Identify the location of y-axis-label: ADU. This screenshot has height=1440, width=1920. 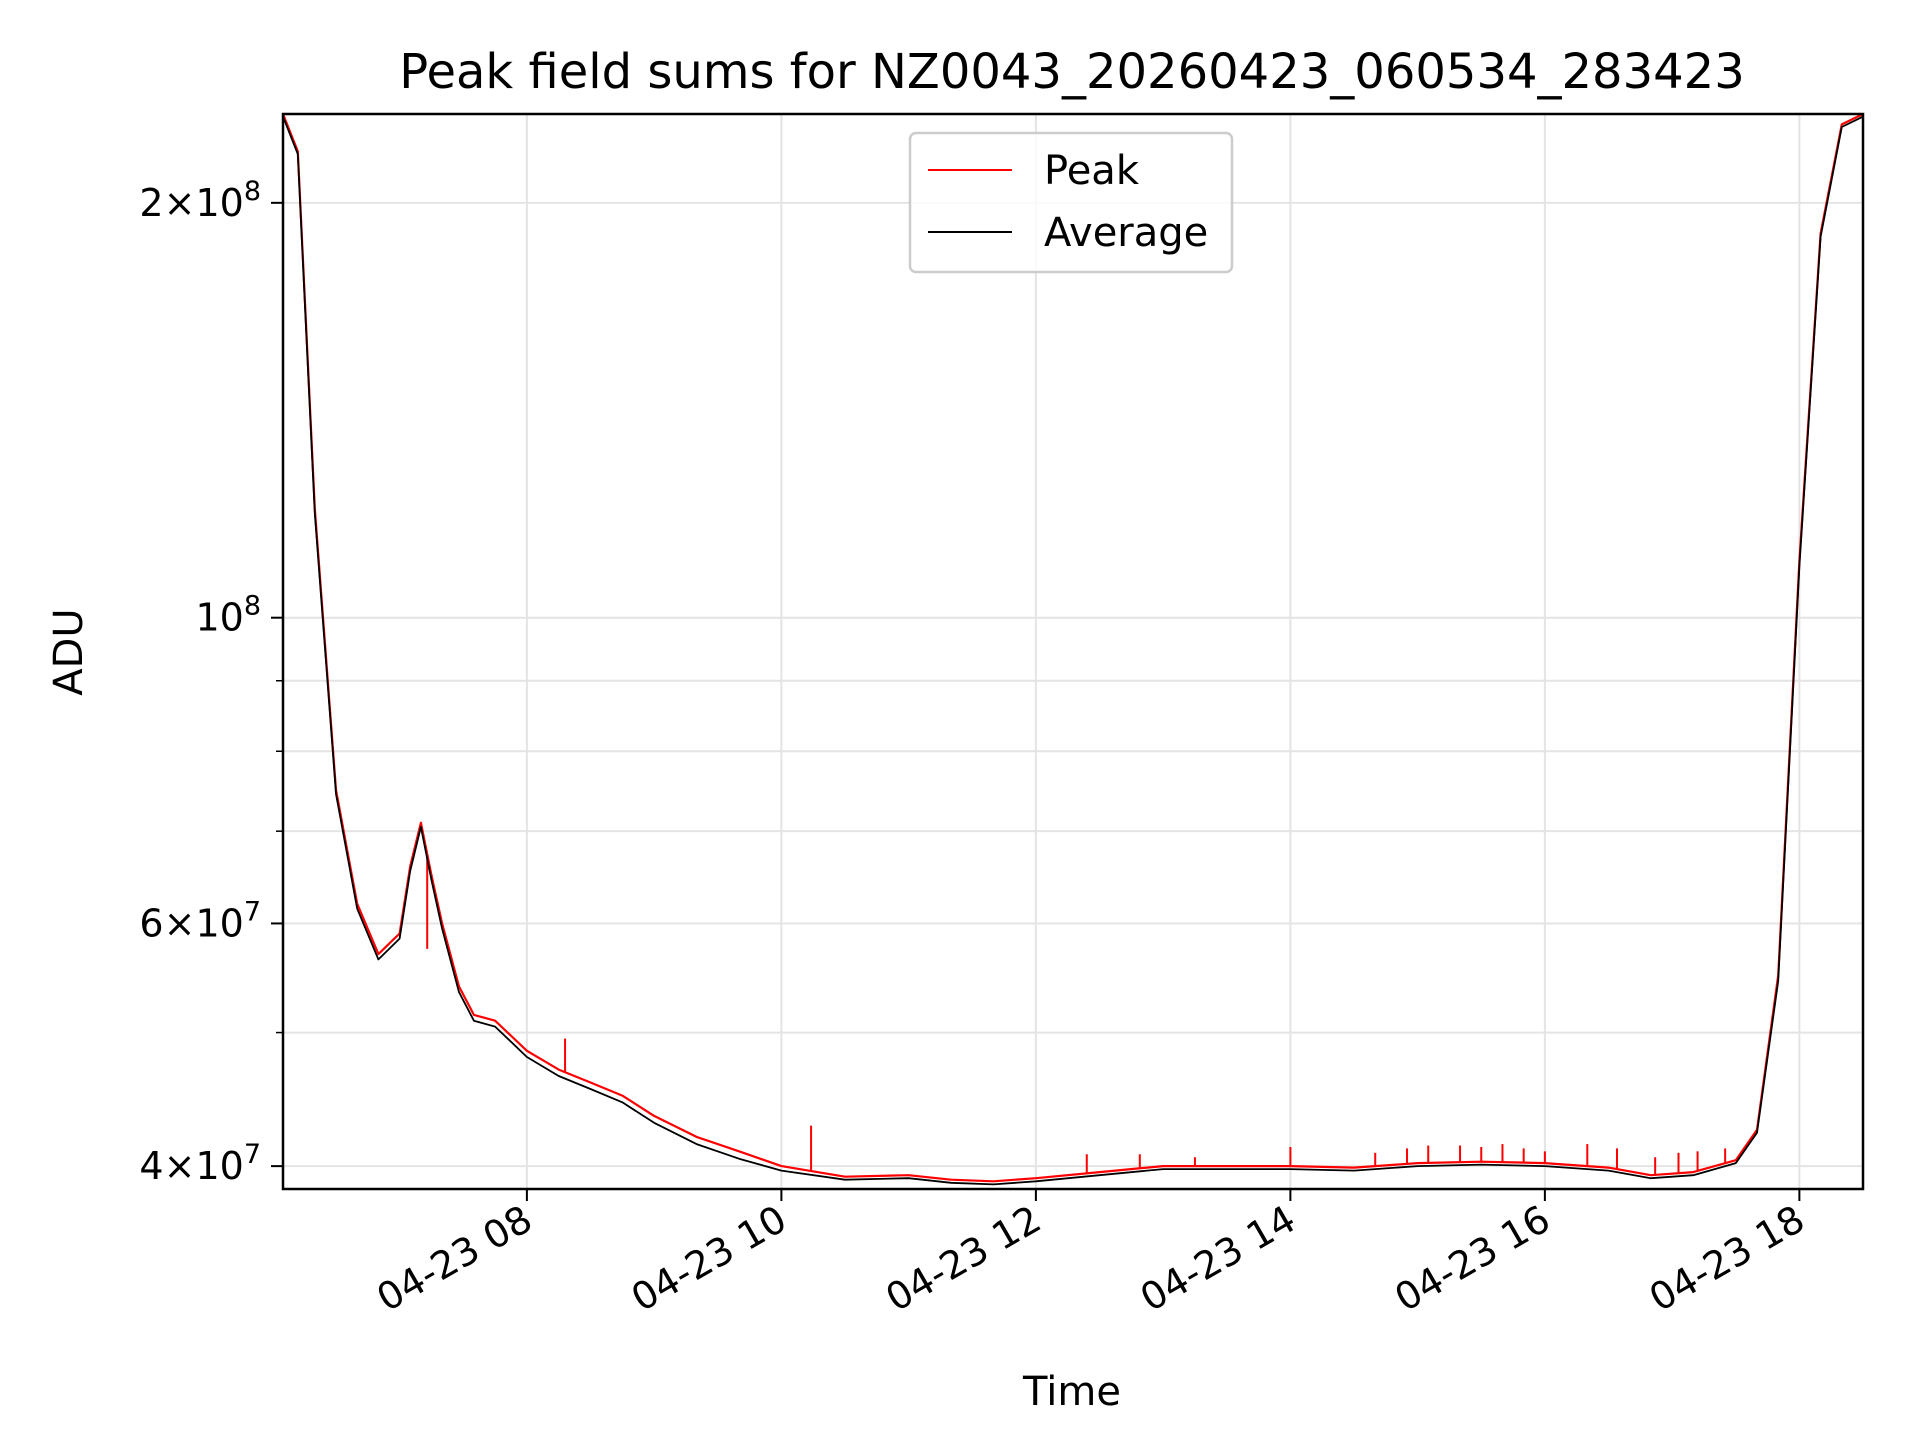
(69, 651).